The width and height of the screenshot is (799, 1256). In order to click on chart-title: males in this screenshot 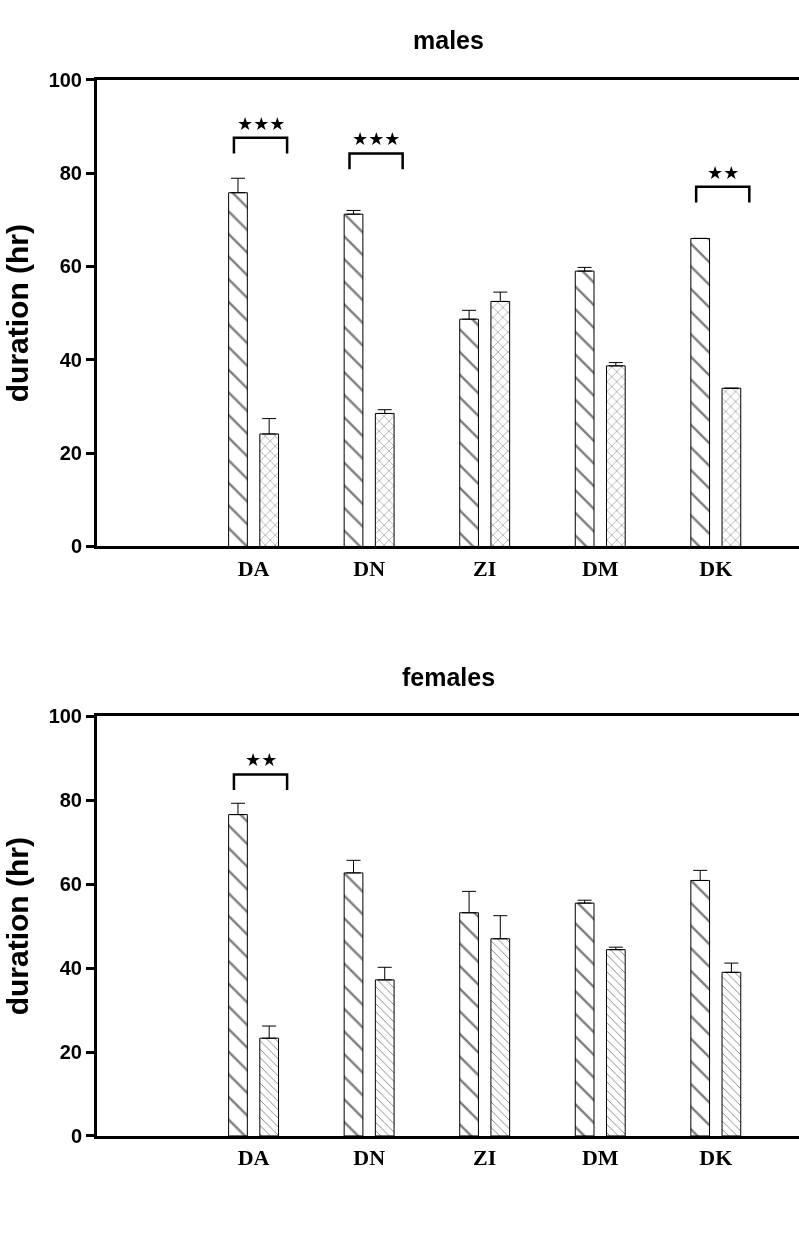, I will do `click(448, 40)`.